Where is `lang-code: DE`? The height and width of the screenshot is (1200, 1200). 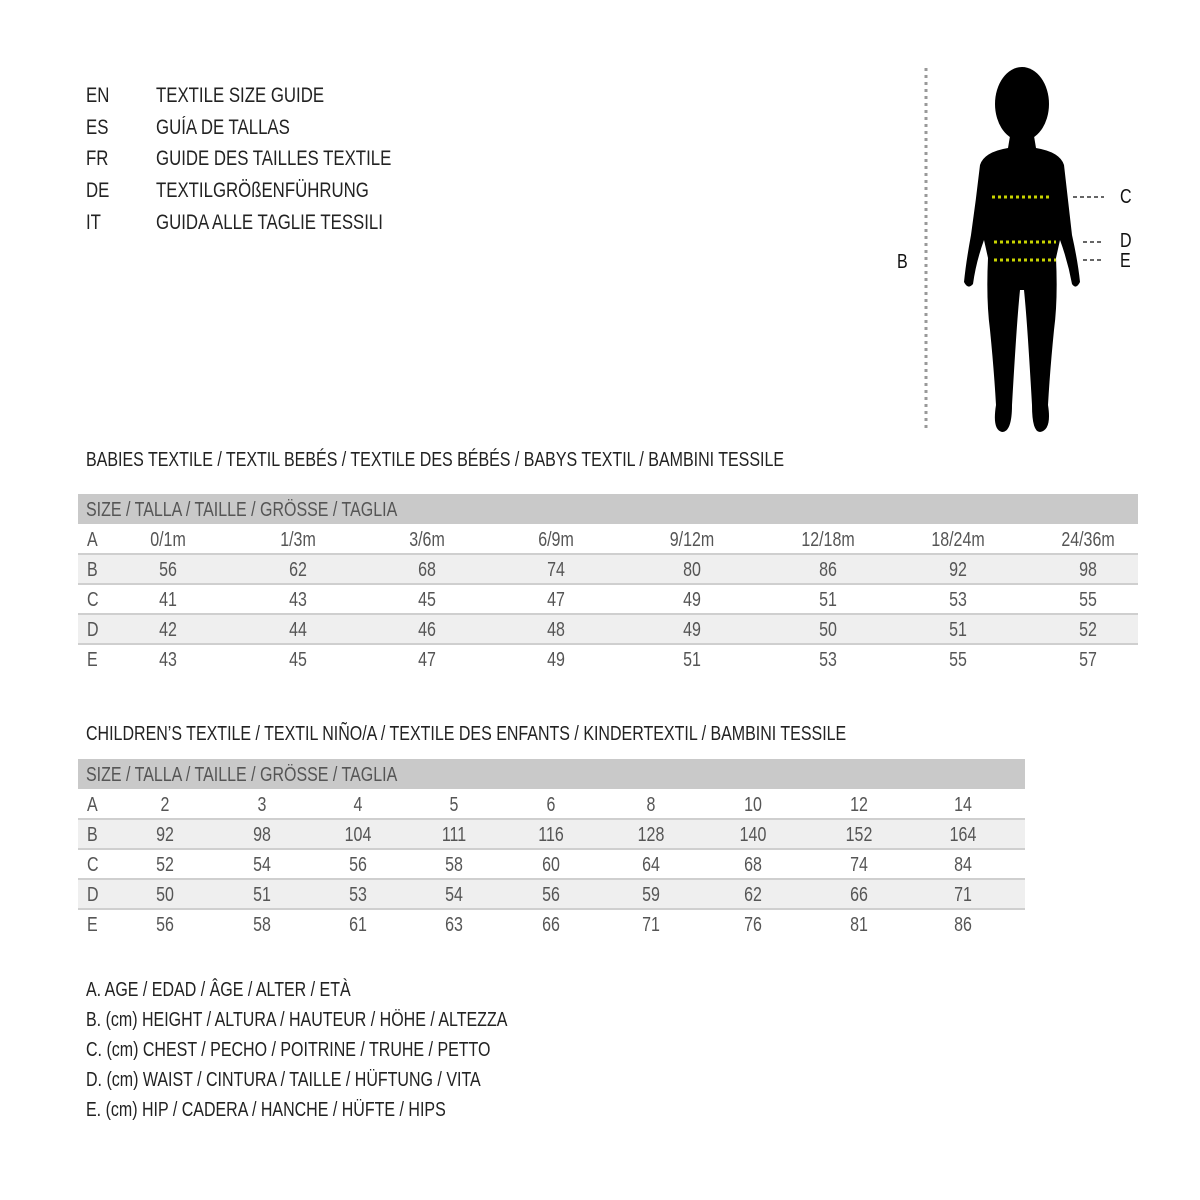
lang-code: DE is located at coordinates (98, 190).